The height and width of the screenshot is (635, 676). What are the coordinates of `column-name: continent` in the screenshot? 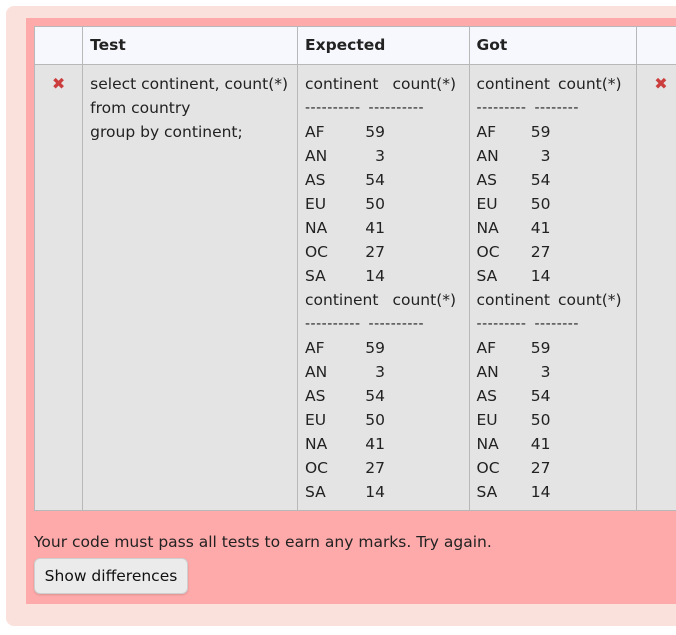 It's located at (341, 300).